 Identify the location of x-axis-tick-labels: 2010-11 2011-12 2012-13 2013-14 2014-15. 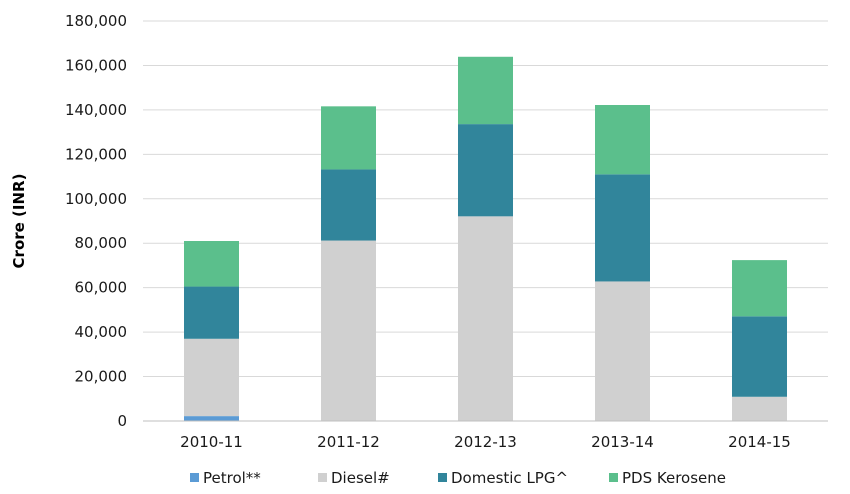
(485, 442).